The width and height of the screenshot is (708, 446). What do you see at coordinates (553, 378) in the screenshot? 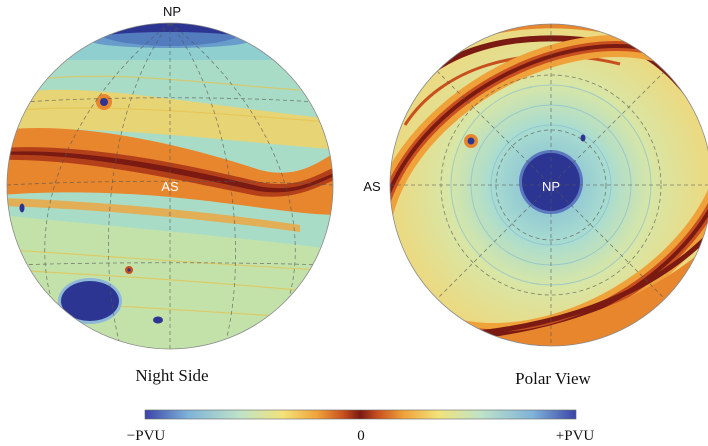
I see `polar-view-caption: Polar View` at bounding box center [553, 378].